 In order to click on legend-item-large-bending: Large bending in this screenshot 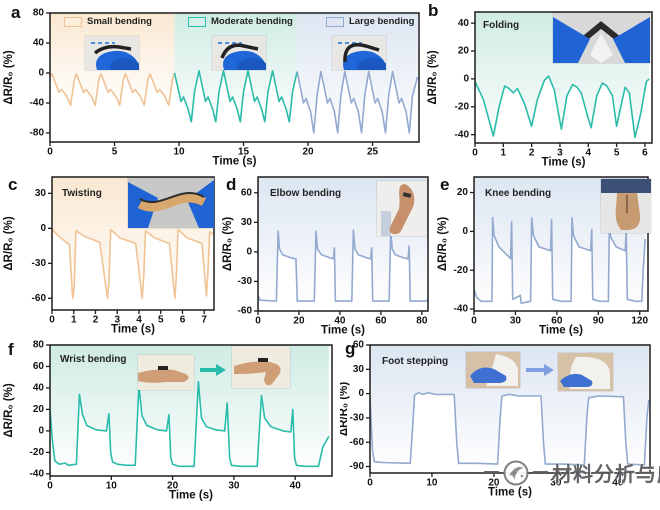, I will do `click(370, 21)`.